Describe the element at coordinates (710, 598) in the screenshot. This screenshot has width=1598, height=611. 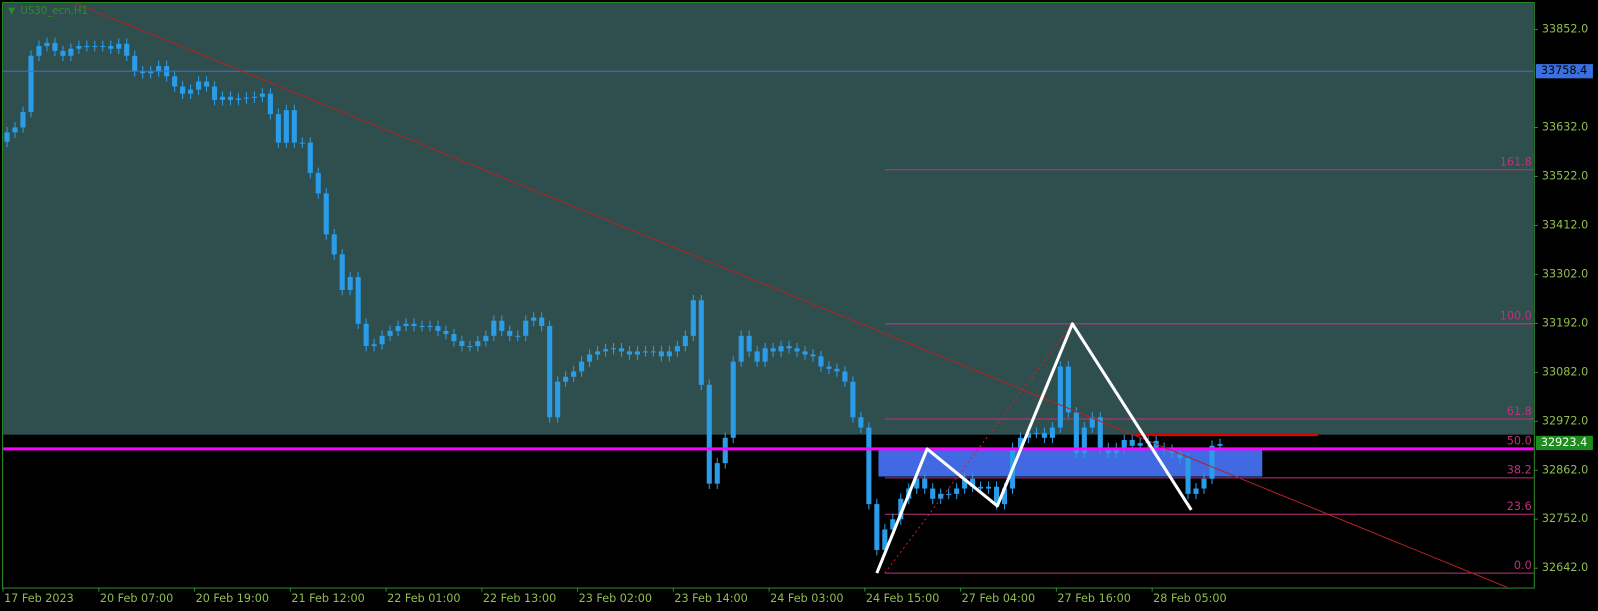
I see `x-tick-label: 23 Feb 14:00` at that location.